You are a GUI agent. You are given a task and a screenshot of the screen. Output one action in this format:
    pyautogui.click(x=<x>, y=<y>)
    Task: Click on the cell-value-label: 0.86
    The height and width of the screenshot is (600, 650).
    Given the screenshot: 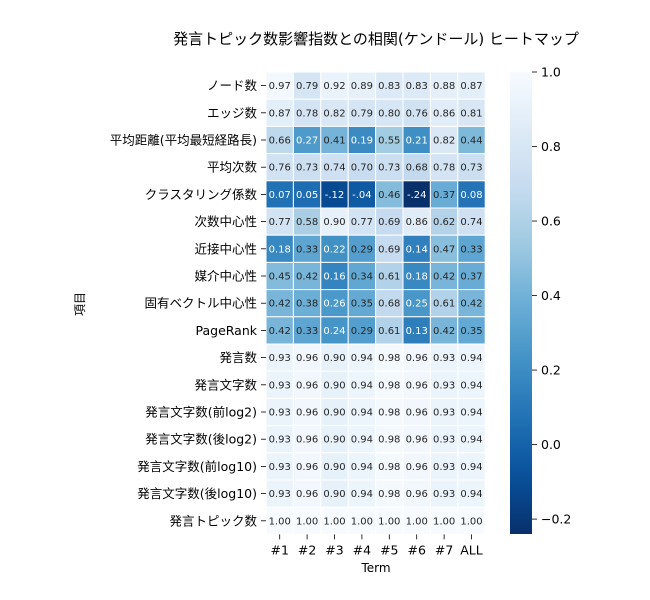 What is the action you would take?
    pyautogui.click(x=417, y=222)
    